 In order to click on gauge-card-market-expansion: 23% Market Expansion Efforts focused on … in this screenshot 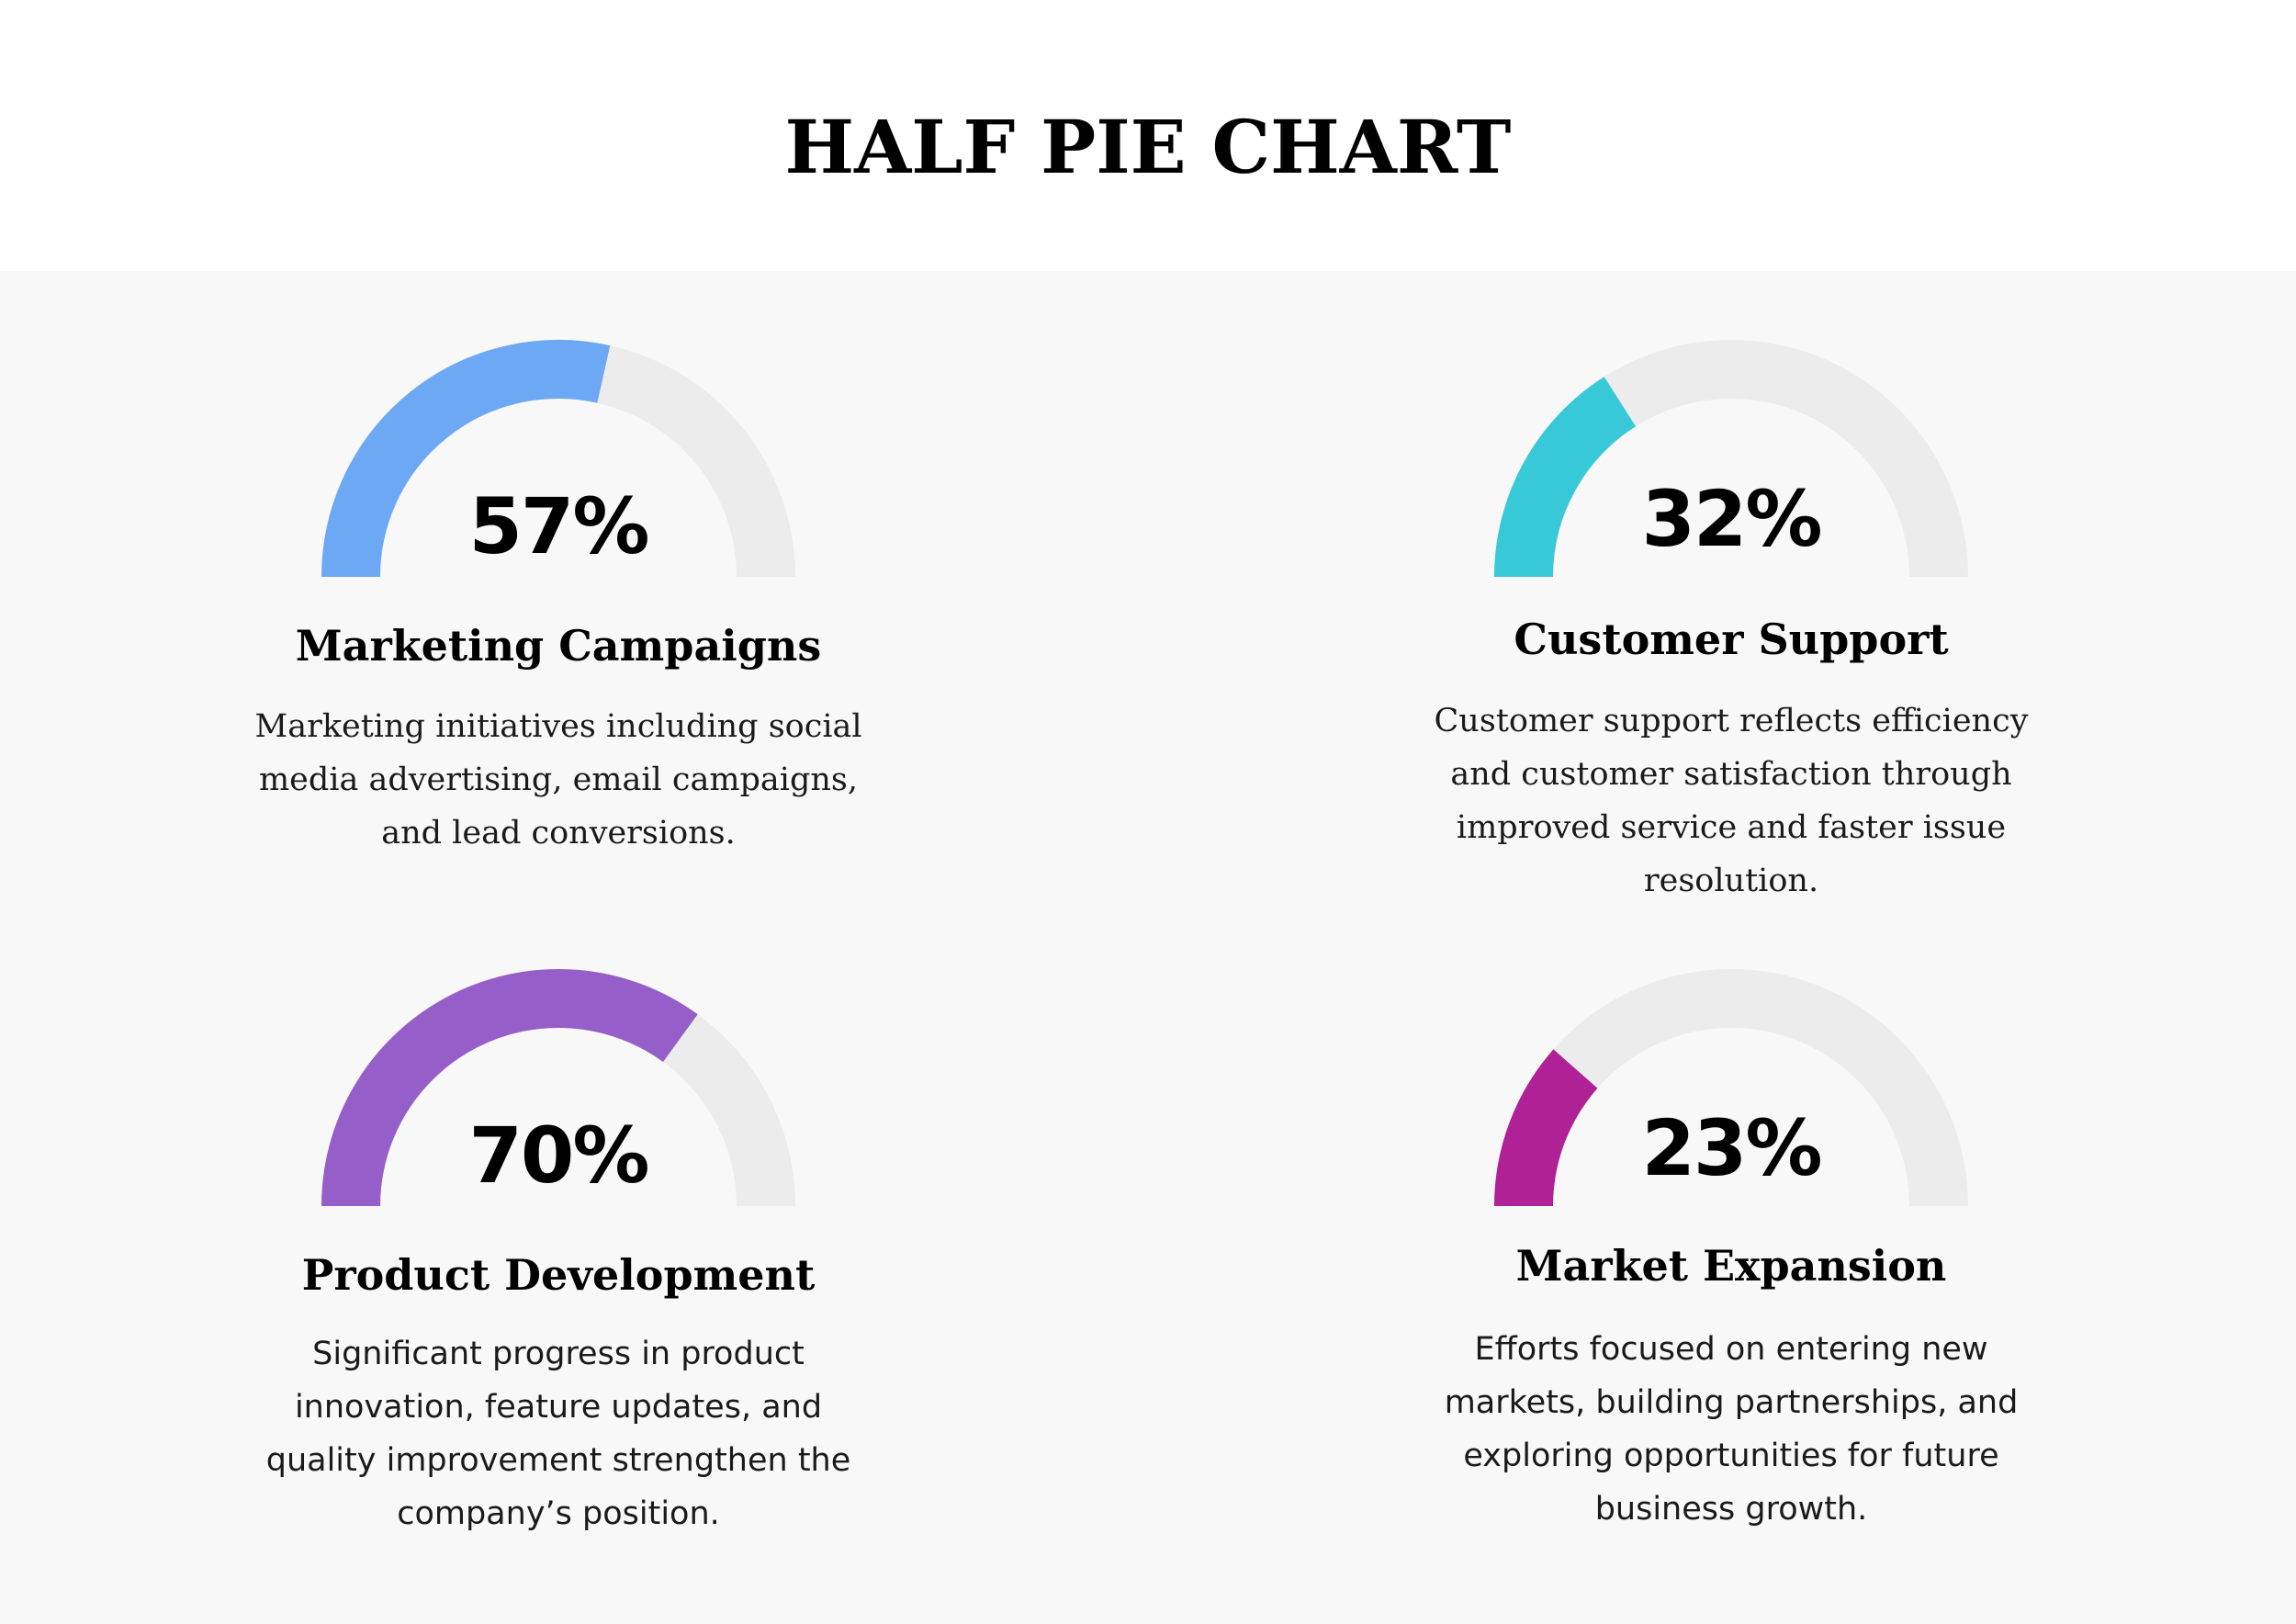, I will do `click(1731, 1263)`.